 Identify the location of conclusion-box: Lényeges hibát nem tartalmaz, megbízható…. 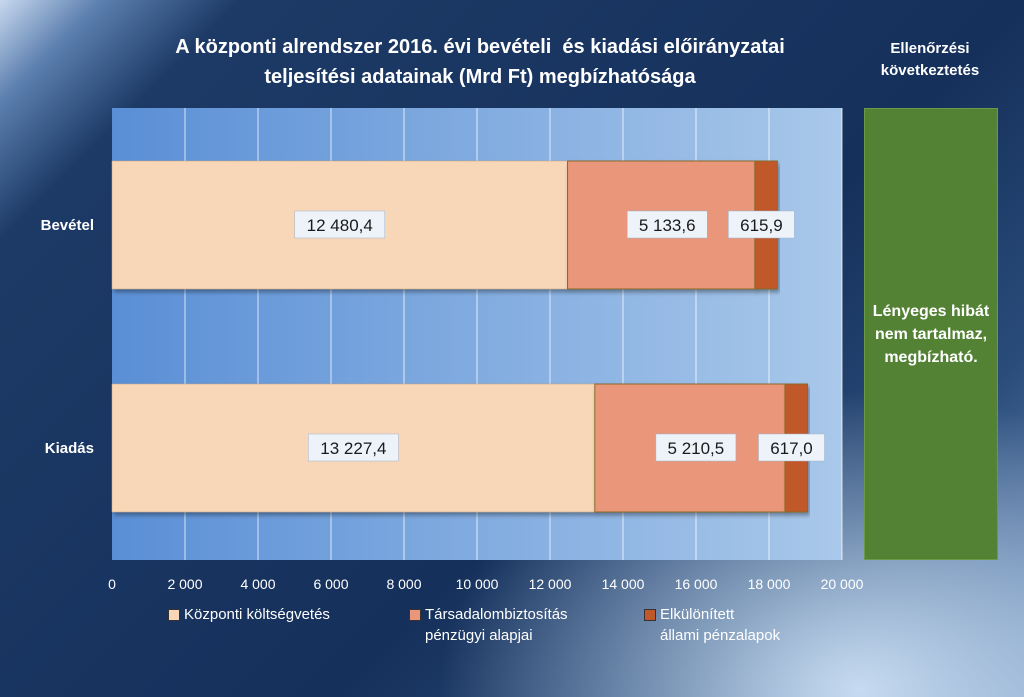
(931, 334).